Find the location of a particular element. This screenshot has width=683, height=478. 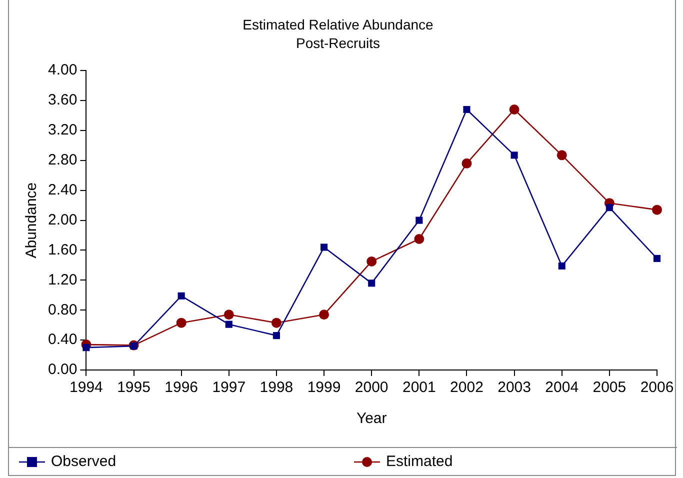

legend-label: Estimated is located at coordinates (419, 461).